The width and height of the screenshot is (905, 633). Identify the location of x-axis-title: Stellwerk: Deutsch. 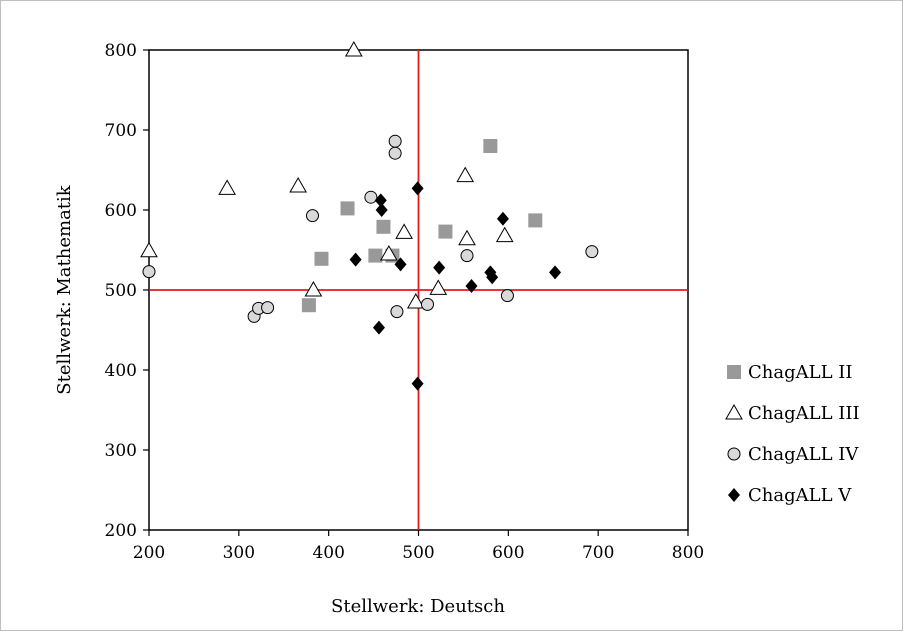
(418, 606).